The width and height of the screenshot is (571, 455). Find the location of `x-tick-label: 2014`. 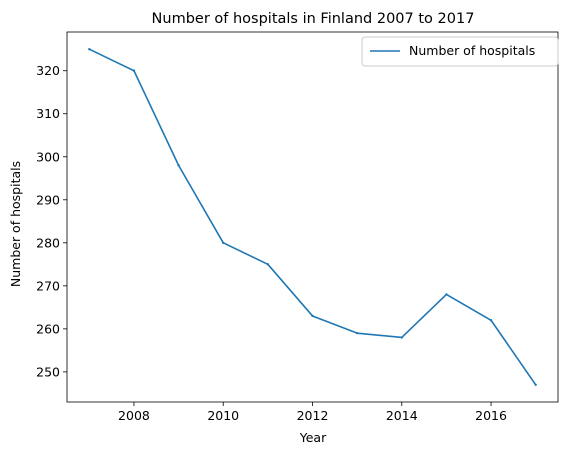

x-tick-label: 2014 is located at coordinates (402, 415).